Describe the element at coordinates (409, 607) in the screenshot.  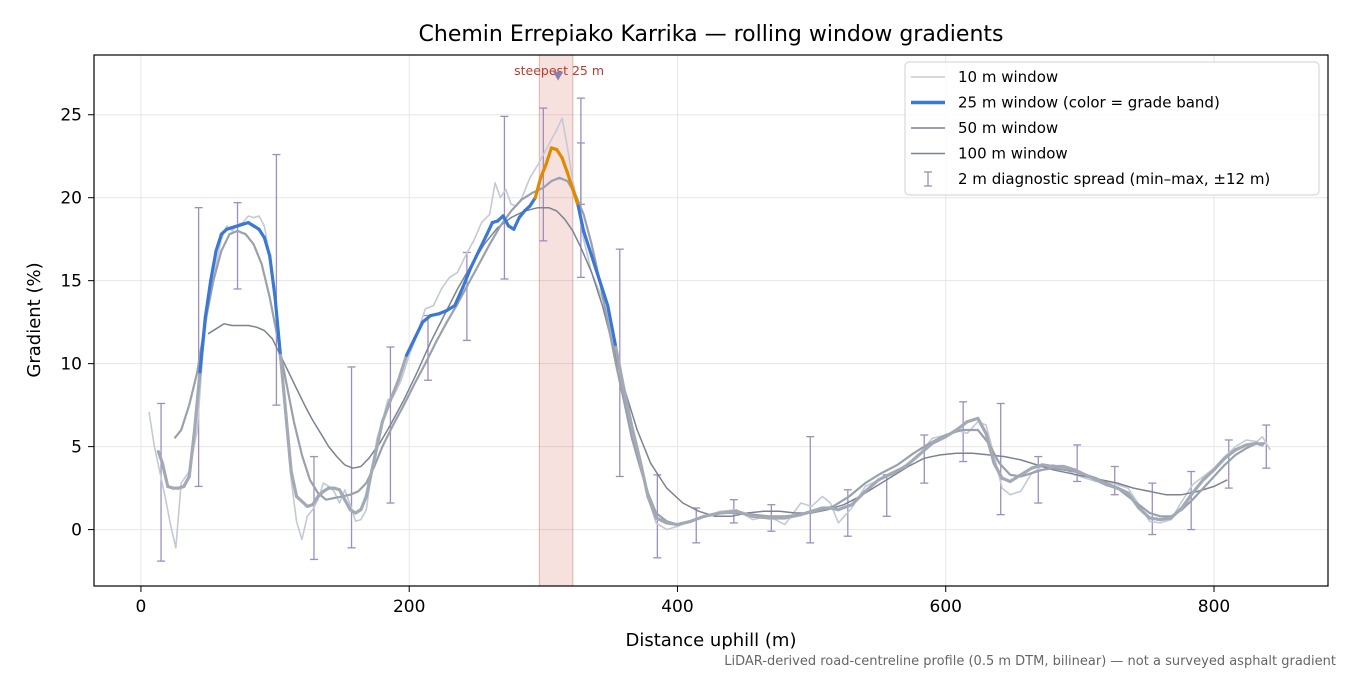
I see `x-tick-label: 200` at that location.